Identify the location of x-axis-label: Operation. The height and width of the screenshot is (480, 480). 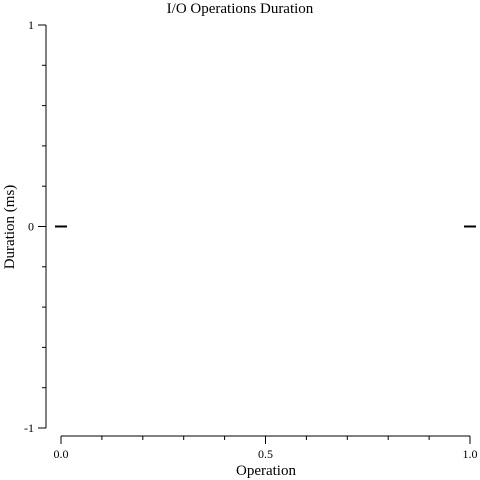
(266, 471).